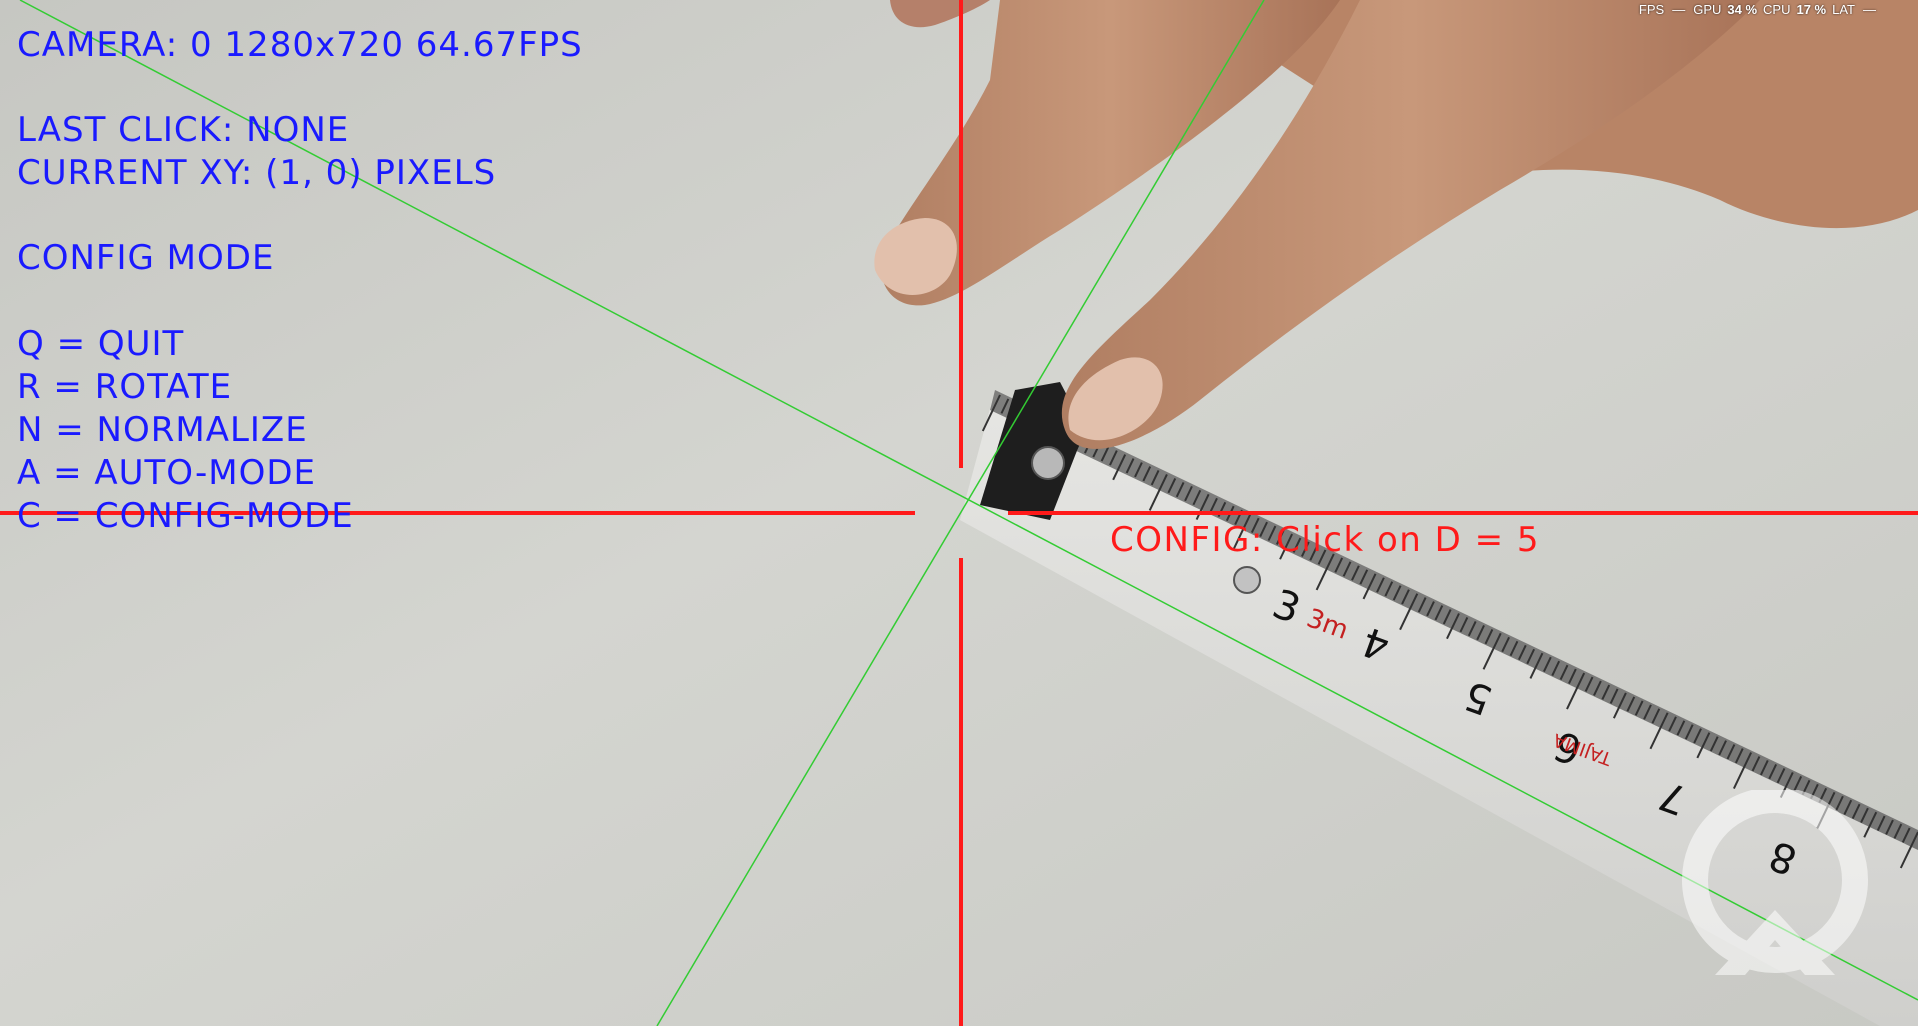 This screenshot has width=1918, height=1026. I want to click on fingernail-index, so click(1115, 399).